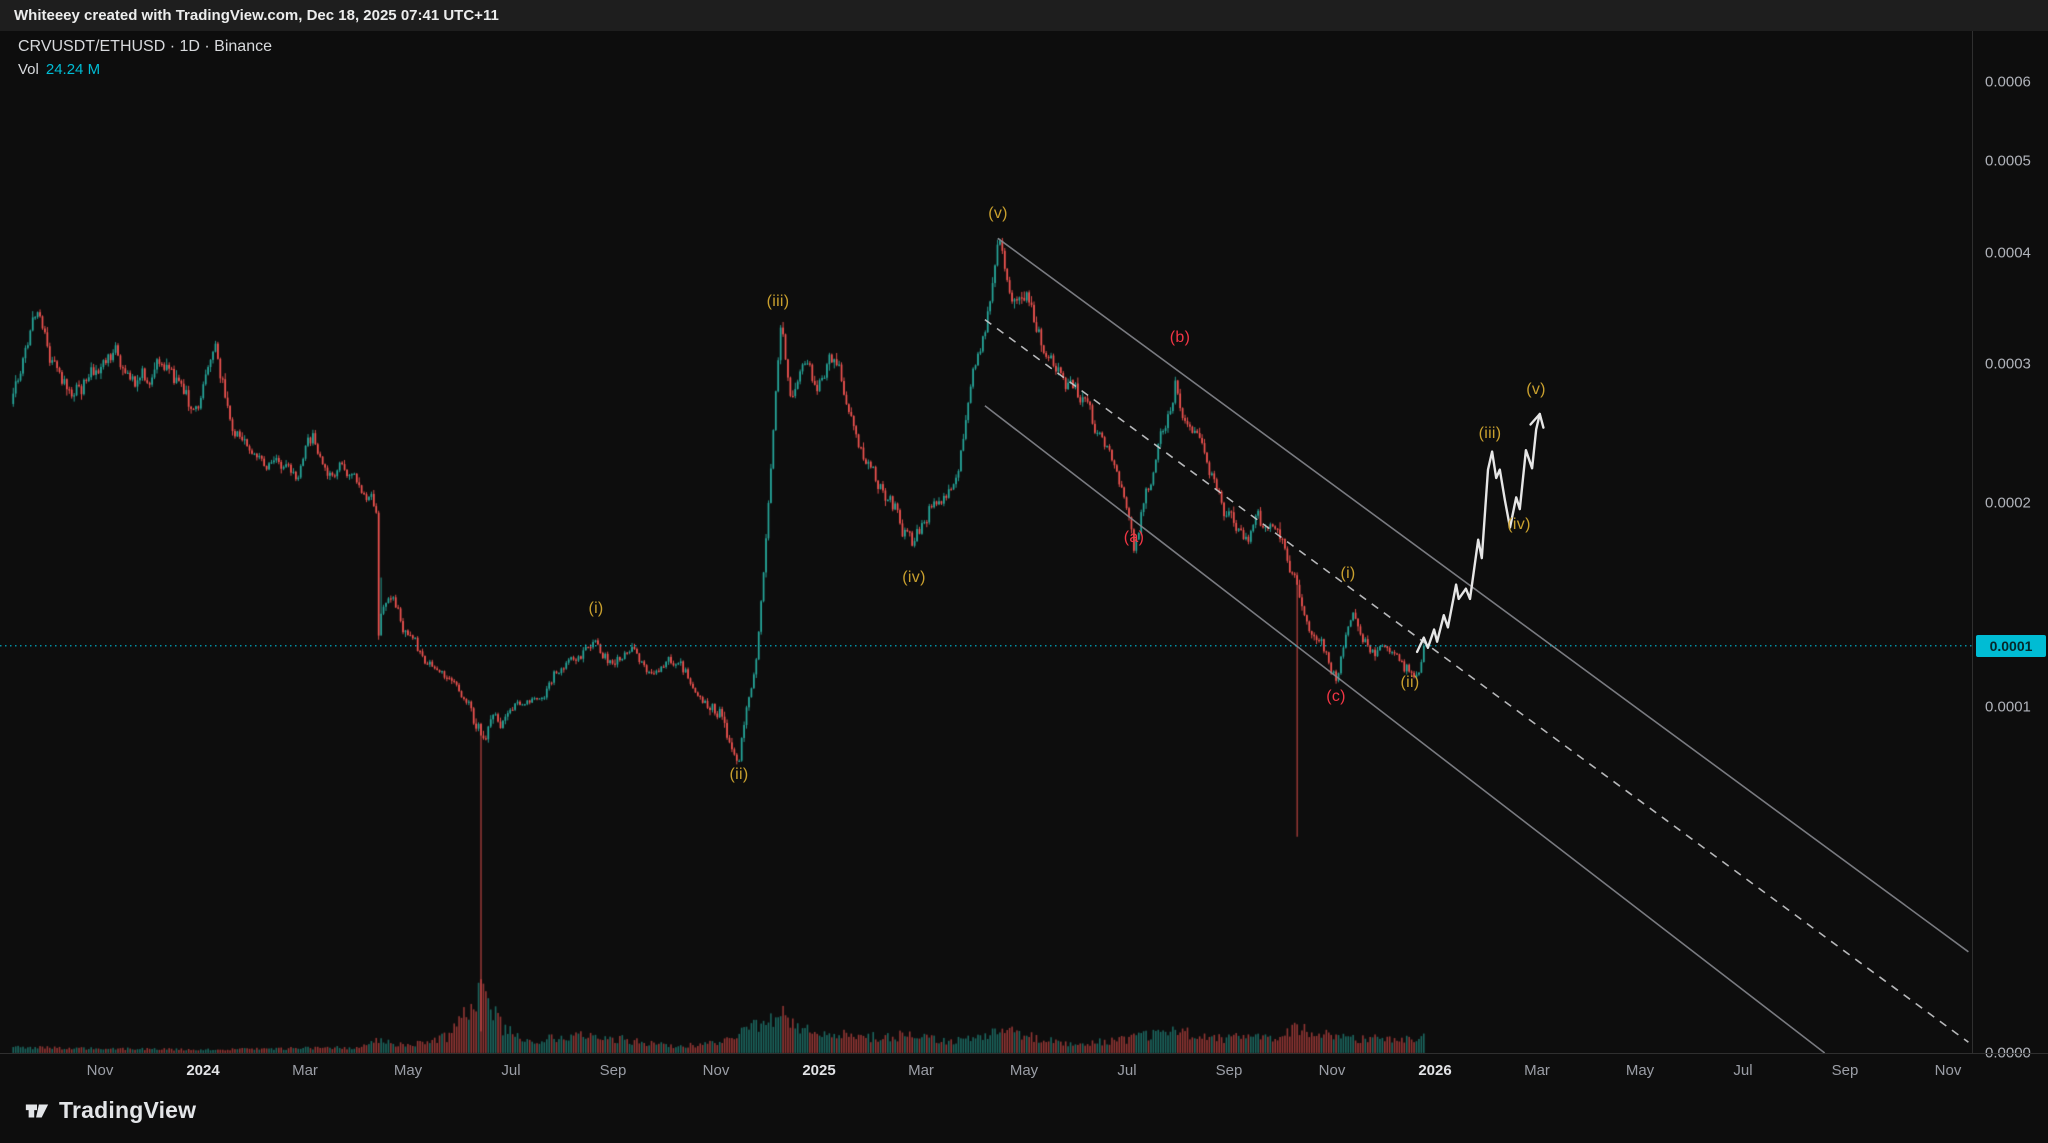 The image size is (2048, 1143). Describe the element at coordinates (2008, 82) in the screenshot. I see `price-tick: 0.0006` at that location.